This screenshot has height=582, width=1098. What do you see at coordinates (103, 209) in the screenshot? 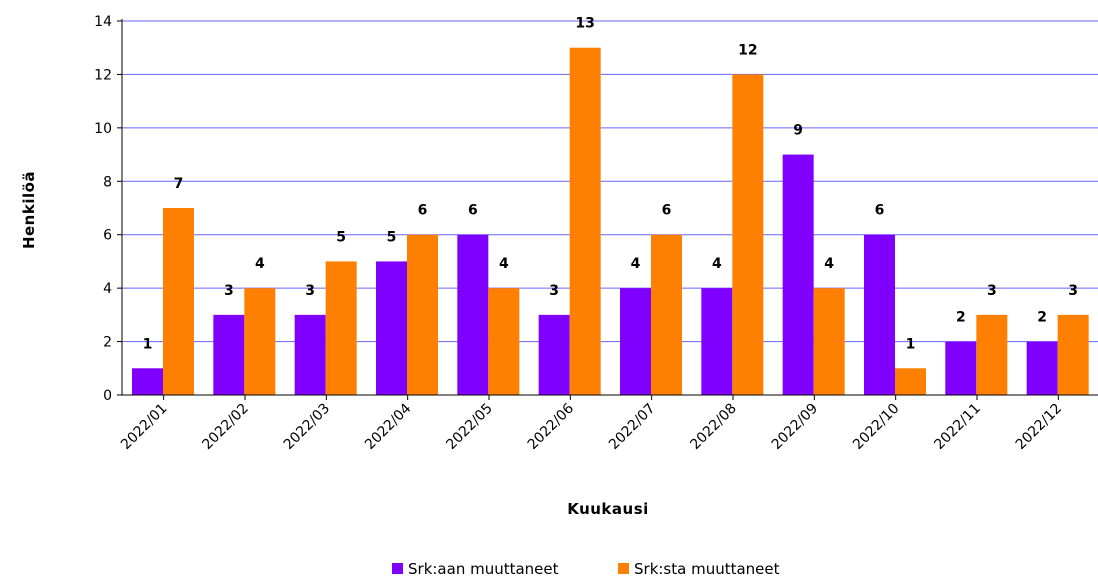
I see `y-tick-labels: 0 2 4 6 8 10 12 14` at bounding box center [103, 209].